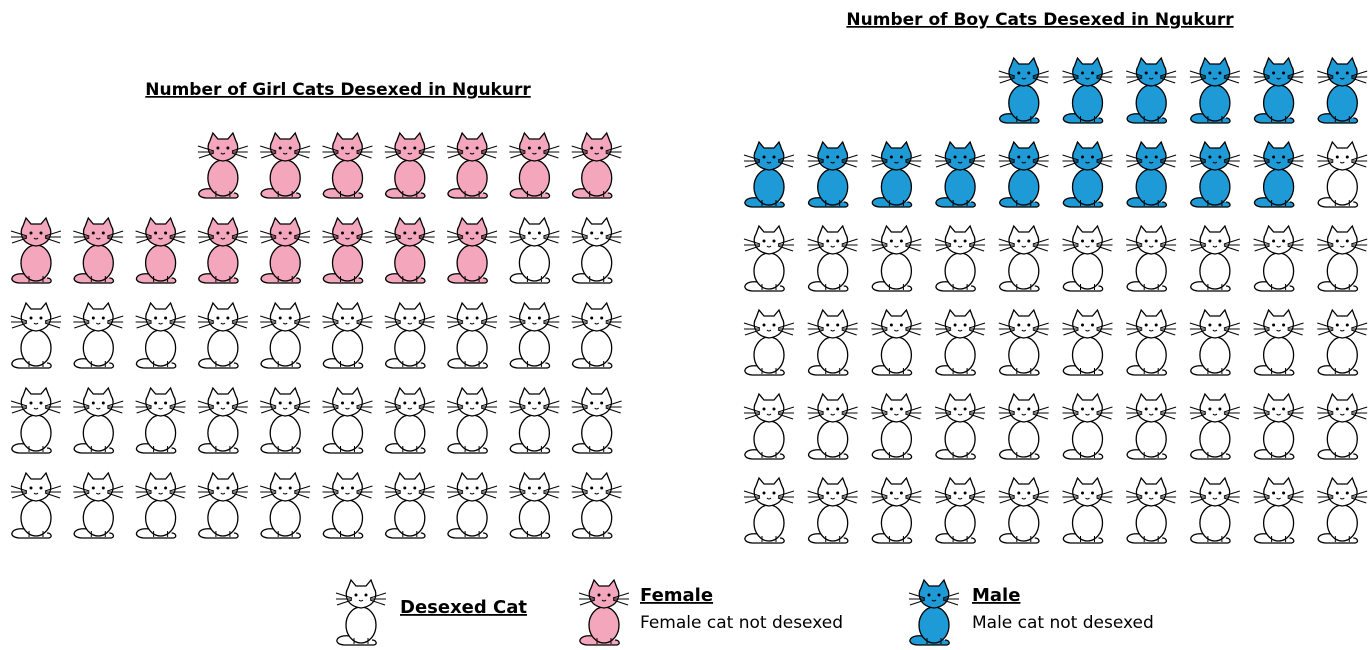 The width and height of the screenshot is (1372, 650). What do you see at coordinates (463, 607) in the screenshot?
I see `legend-name: Desexed Cat` at bounding box center [463, 607].